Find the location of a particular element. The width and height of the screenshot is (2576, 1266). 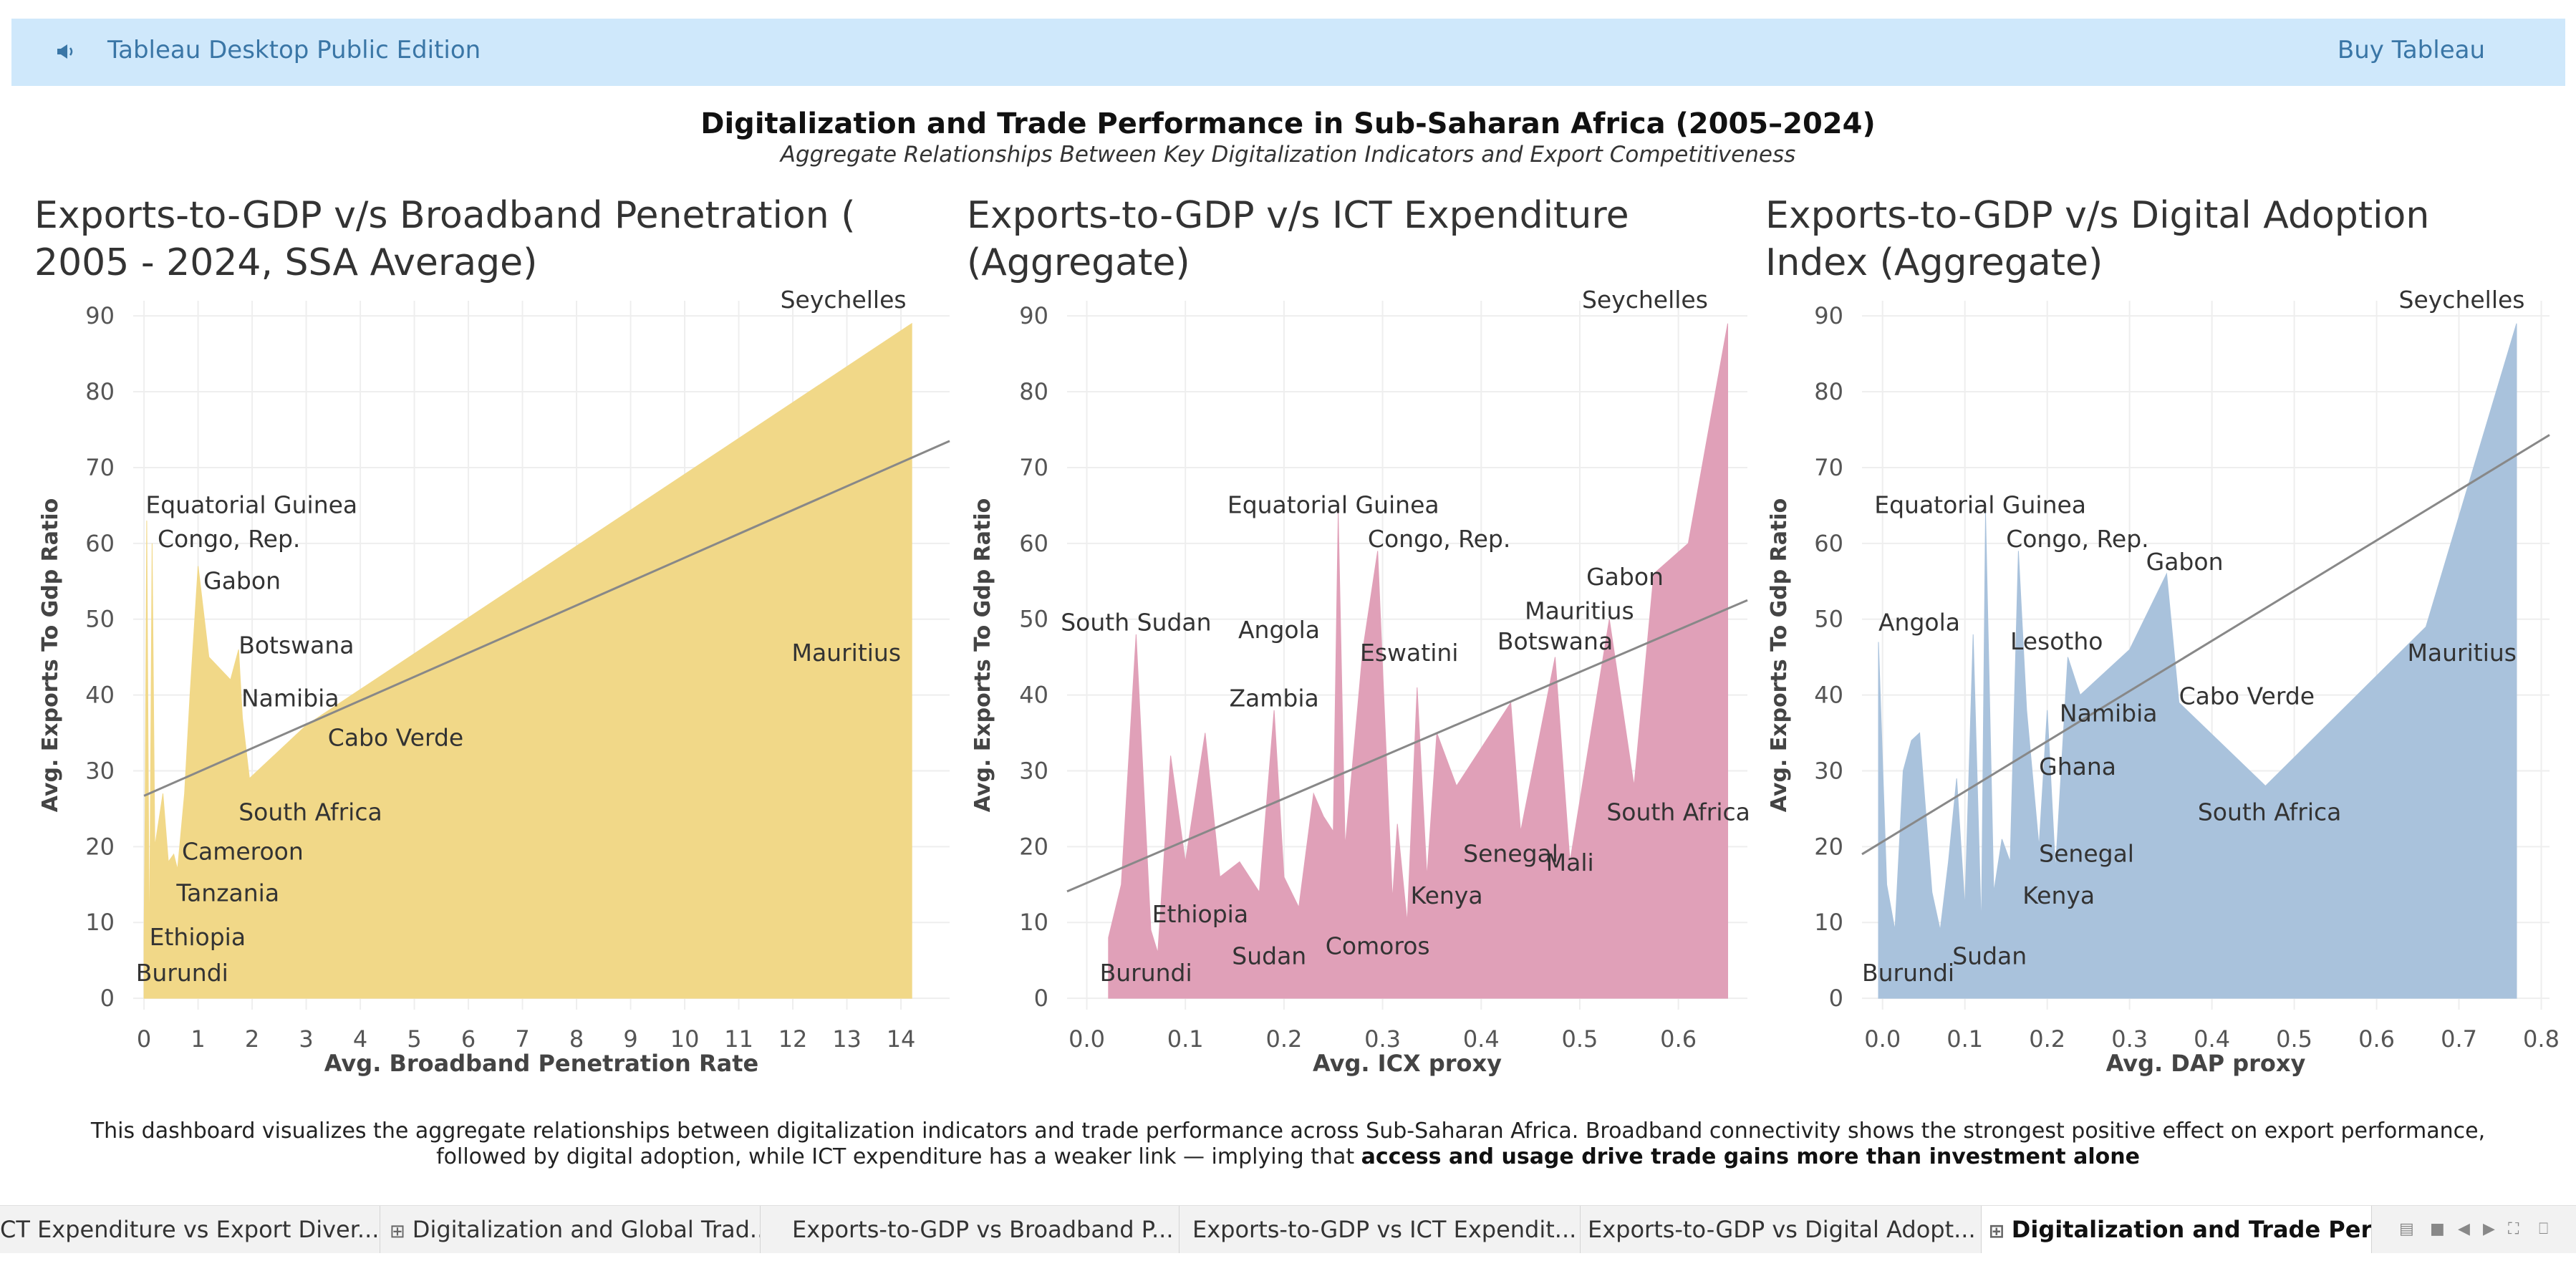

point-label: Comoros is located at coordinates (1378, 946).